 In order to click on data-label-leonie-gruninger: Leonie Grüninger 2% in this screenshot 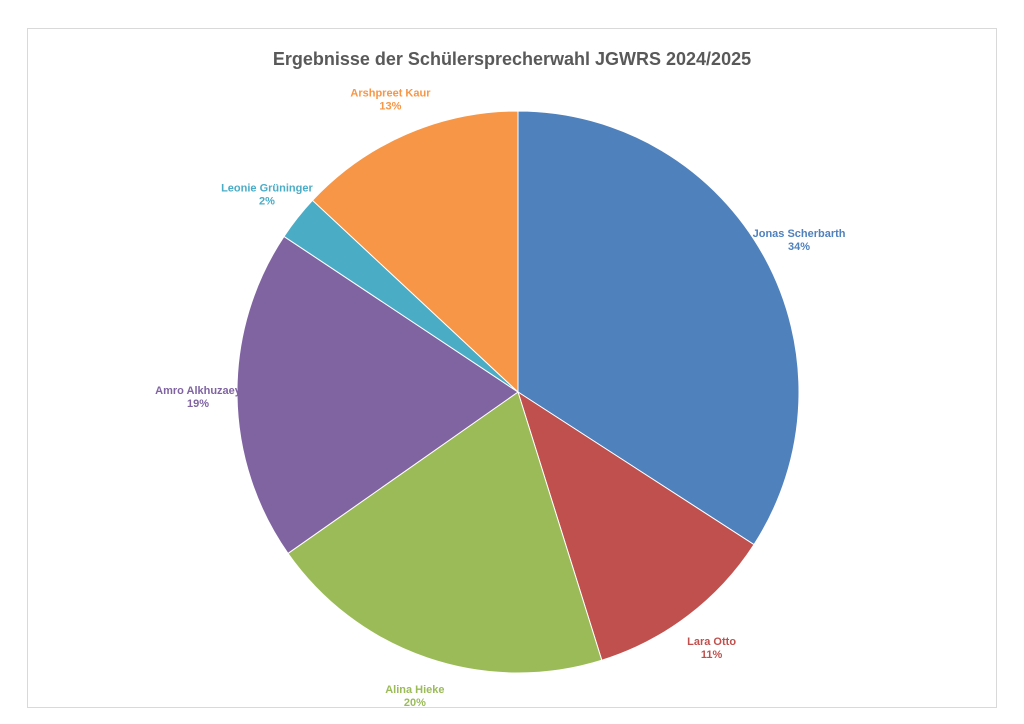, I will do `click(267, 195)`.